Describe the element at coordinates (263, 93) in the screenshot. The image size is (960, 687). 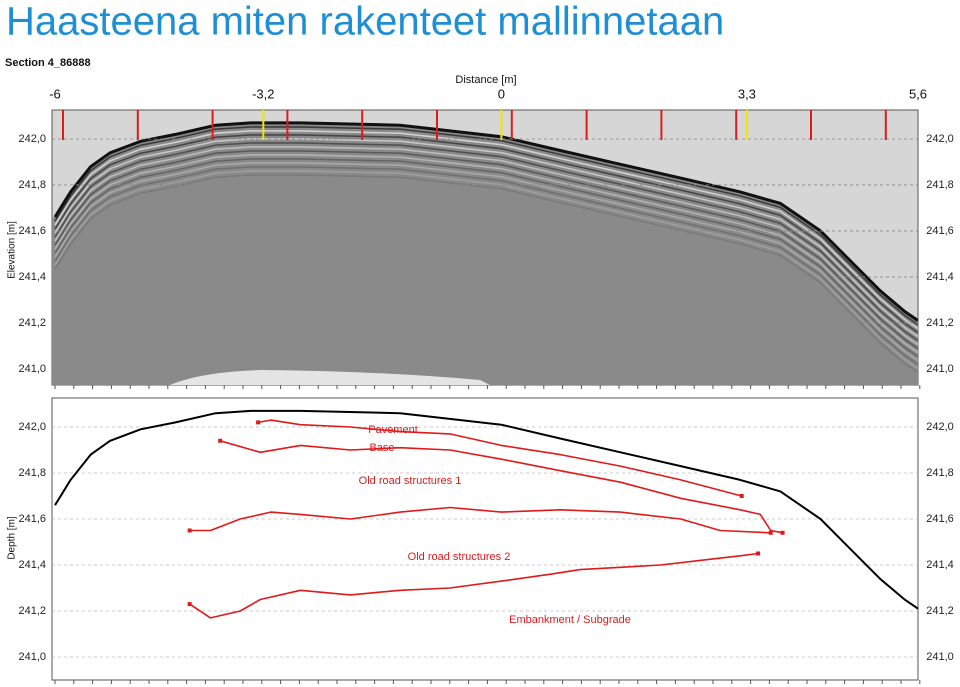
I see `x-tick-label: -3,2` at that location.